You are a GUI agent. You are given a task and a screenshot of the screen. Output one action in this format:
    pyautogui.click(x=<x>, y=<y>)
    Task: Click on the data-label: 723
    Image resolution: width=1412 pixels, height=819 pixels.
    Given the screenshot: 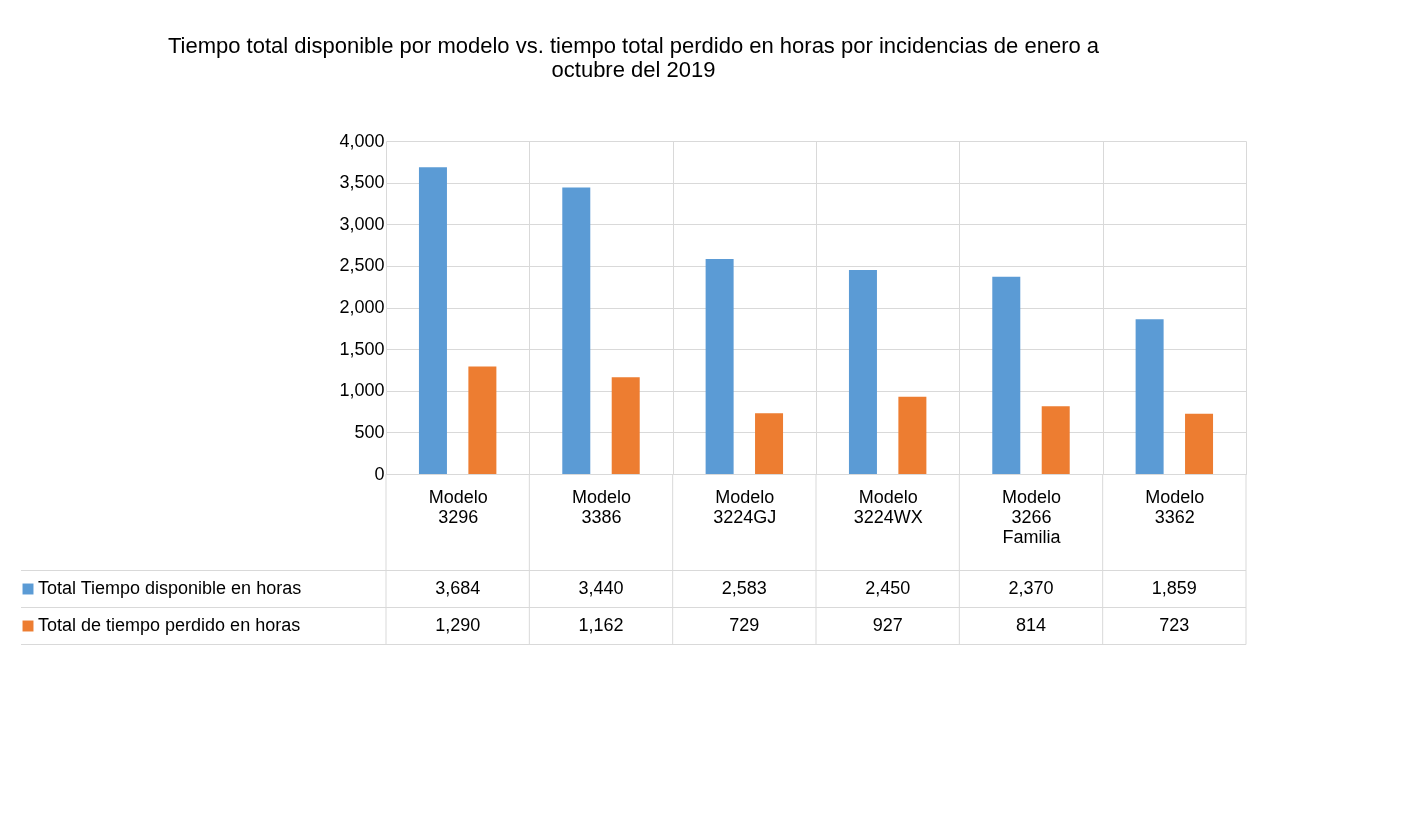 What is the action you would take?
    pyautogui.click(x=1174, y=625)
    